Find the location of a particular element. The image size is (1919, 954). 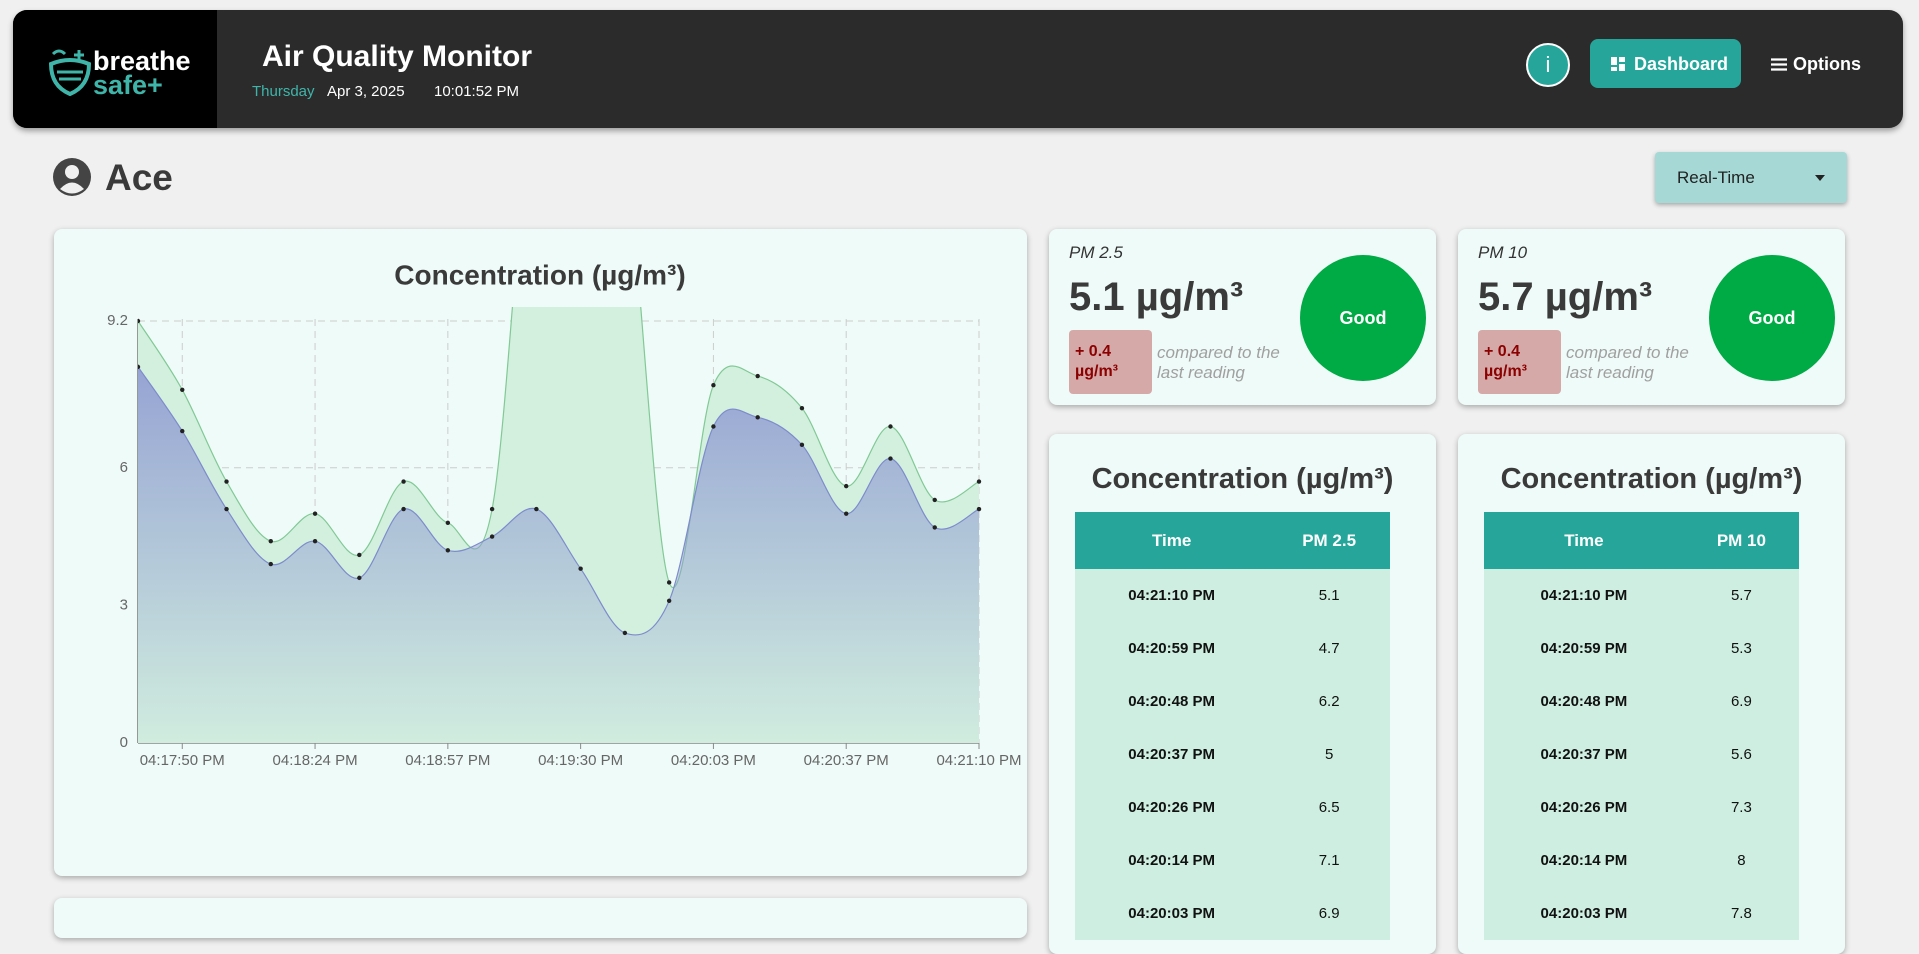

column-header: PM 10 is located at coordinates (1741, 540).